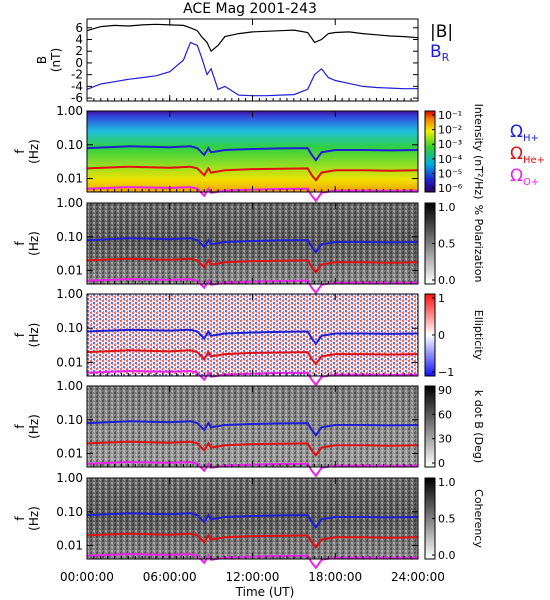  I want to click on colorbar-tick-label: 30, so click(445, 439).